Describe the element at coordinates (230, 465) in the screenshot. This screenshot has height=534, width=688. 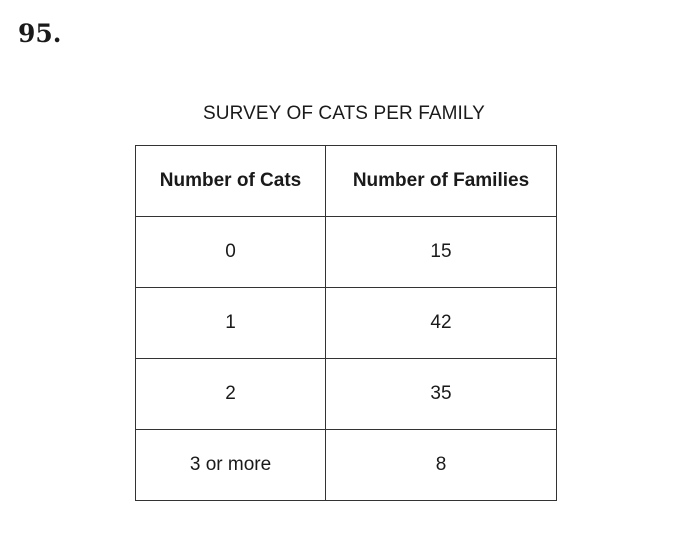
I see `cell-number-of-cats: 3 or more` at that location.